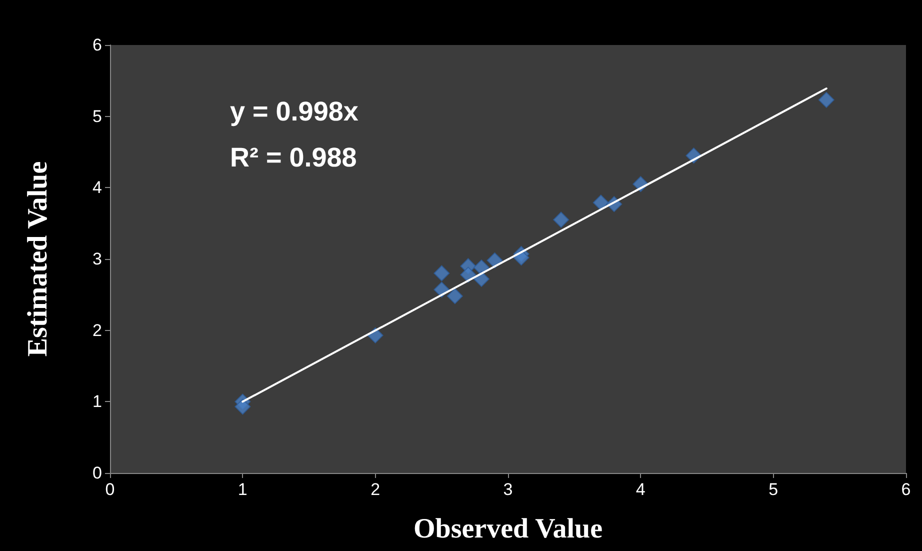 Image resolution: width=922 pixels, height=551 pixels. I want to click on y-tick-label: 2, so click(97, 330).